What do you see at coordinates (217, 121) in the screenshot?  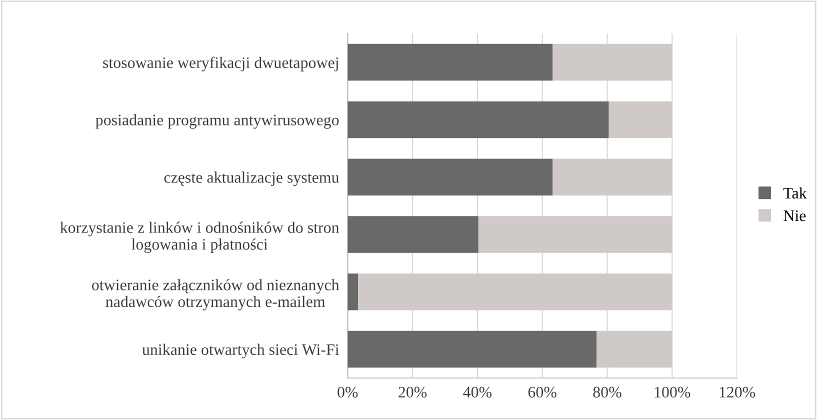 I see `y-tick-label: posiadanie programu antywirusowego` at bounding box center [217, 121].